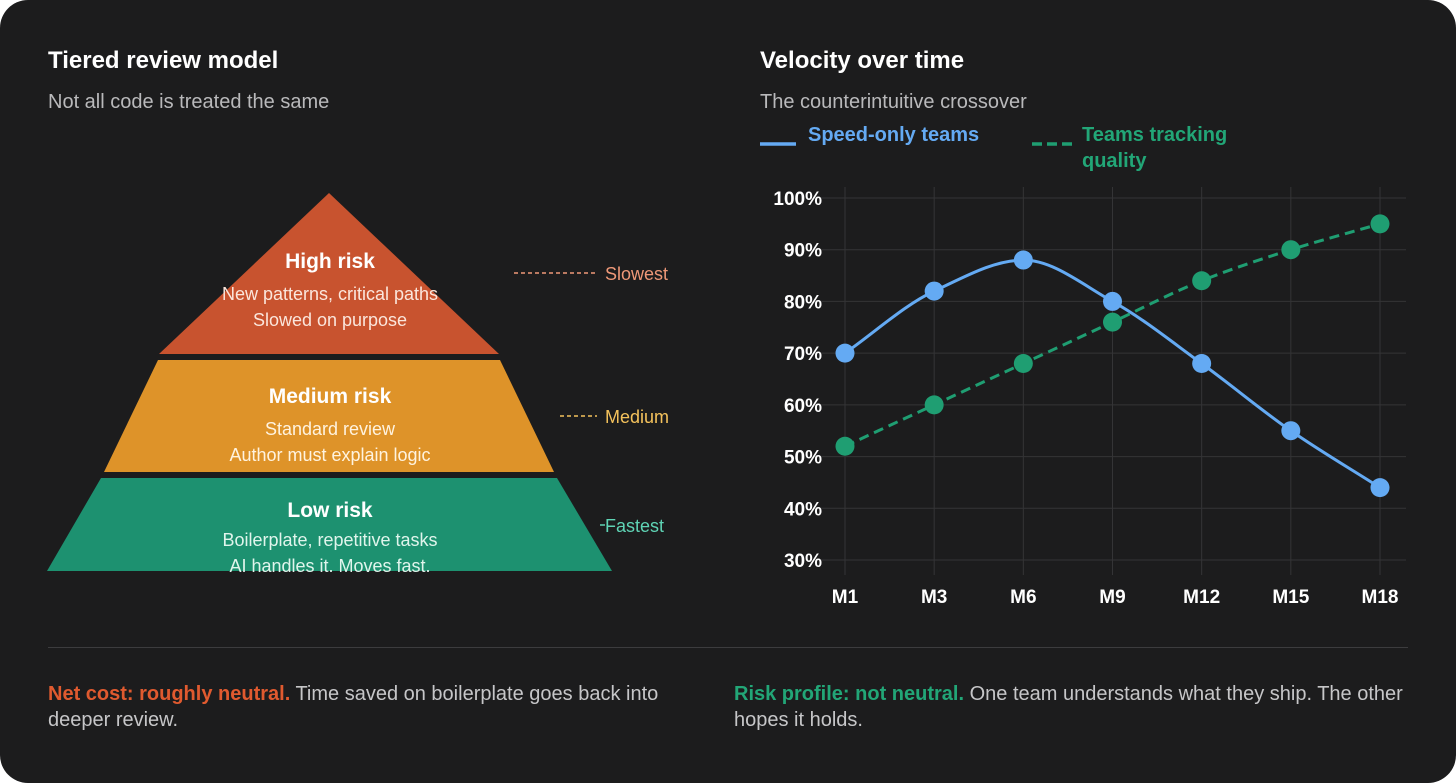 The image size is (1456, 783). What do you see at coordinates (329, 524) in the screenshot?
I see `low-risk-tier` at bounding box center [329, 524].